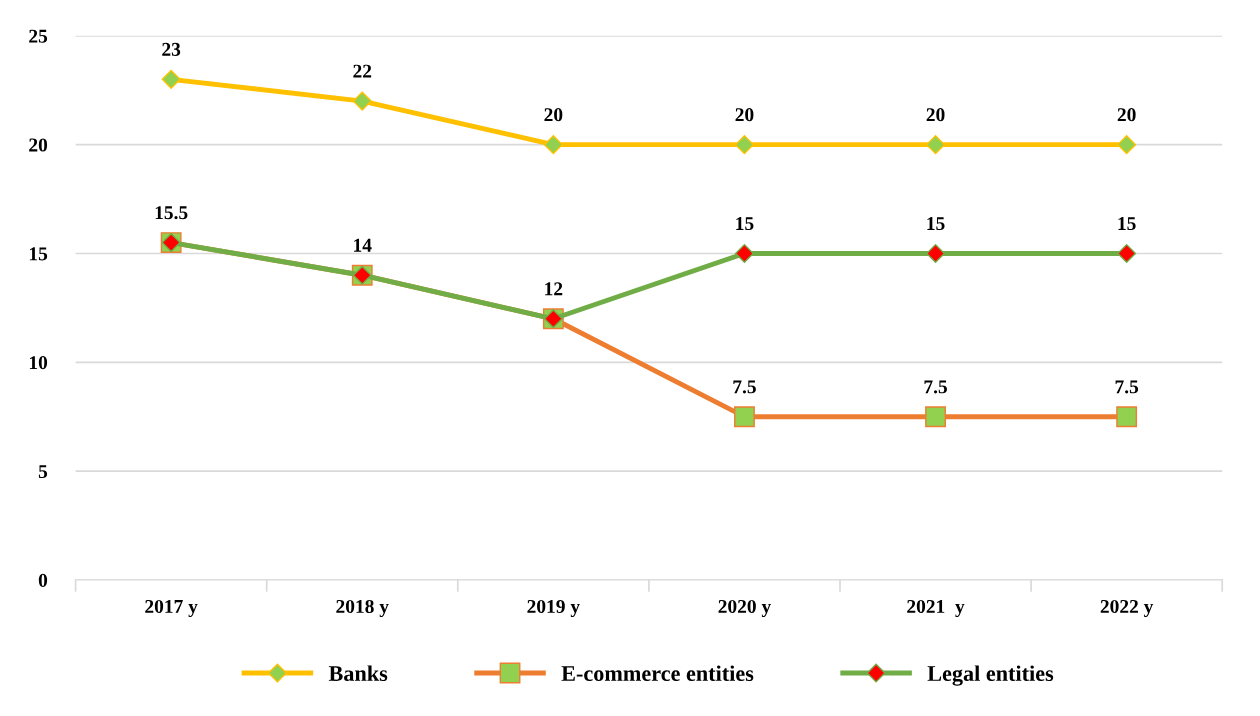  I want to click on data-label: 14, so click(363, 245).